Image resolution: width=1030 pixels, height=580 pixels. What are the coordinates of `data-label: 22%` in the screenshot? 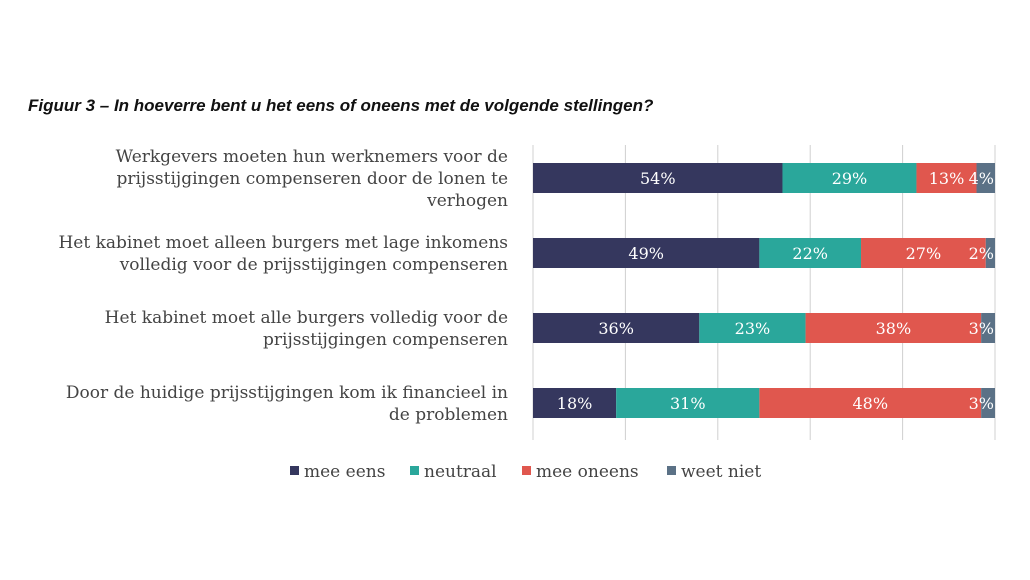 It's located at (810, 253).